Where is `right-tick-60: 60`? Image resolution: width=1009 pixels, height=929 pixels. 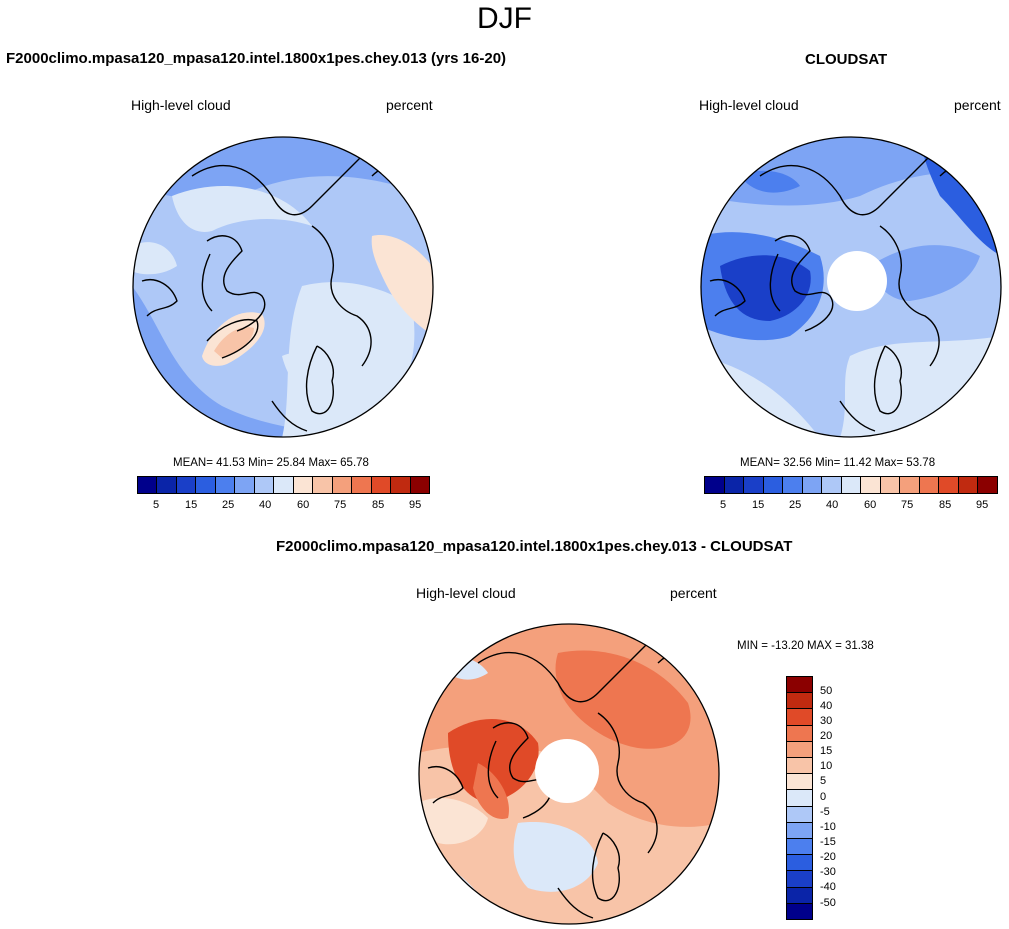 right-tick-60: 60 is located at coordinates (870, 505).